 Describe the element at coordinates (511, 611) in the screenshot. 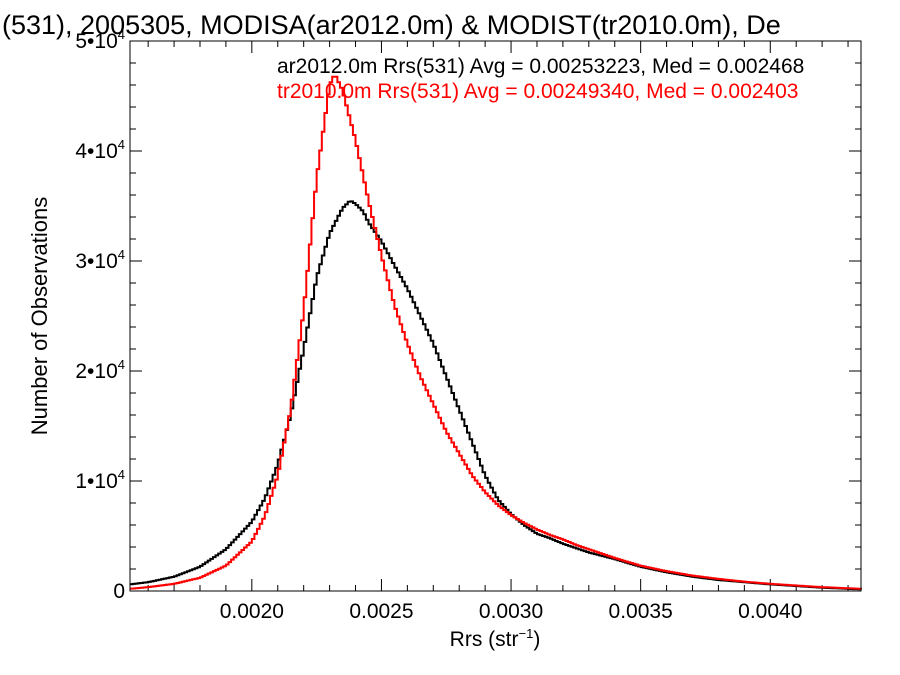

I see `x-tick-label: 0.0030` at that location.